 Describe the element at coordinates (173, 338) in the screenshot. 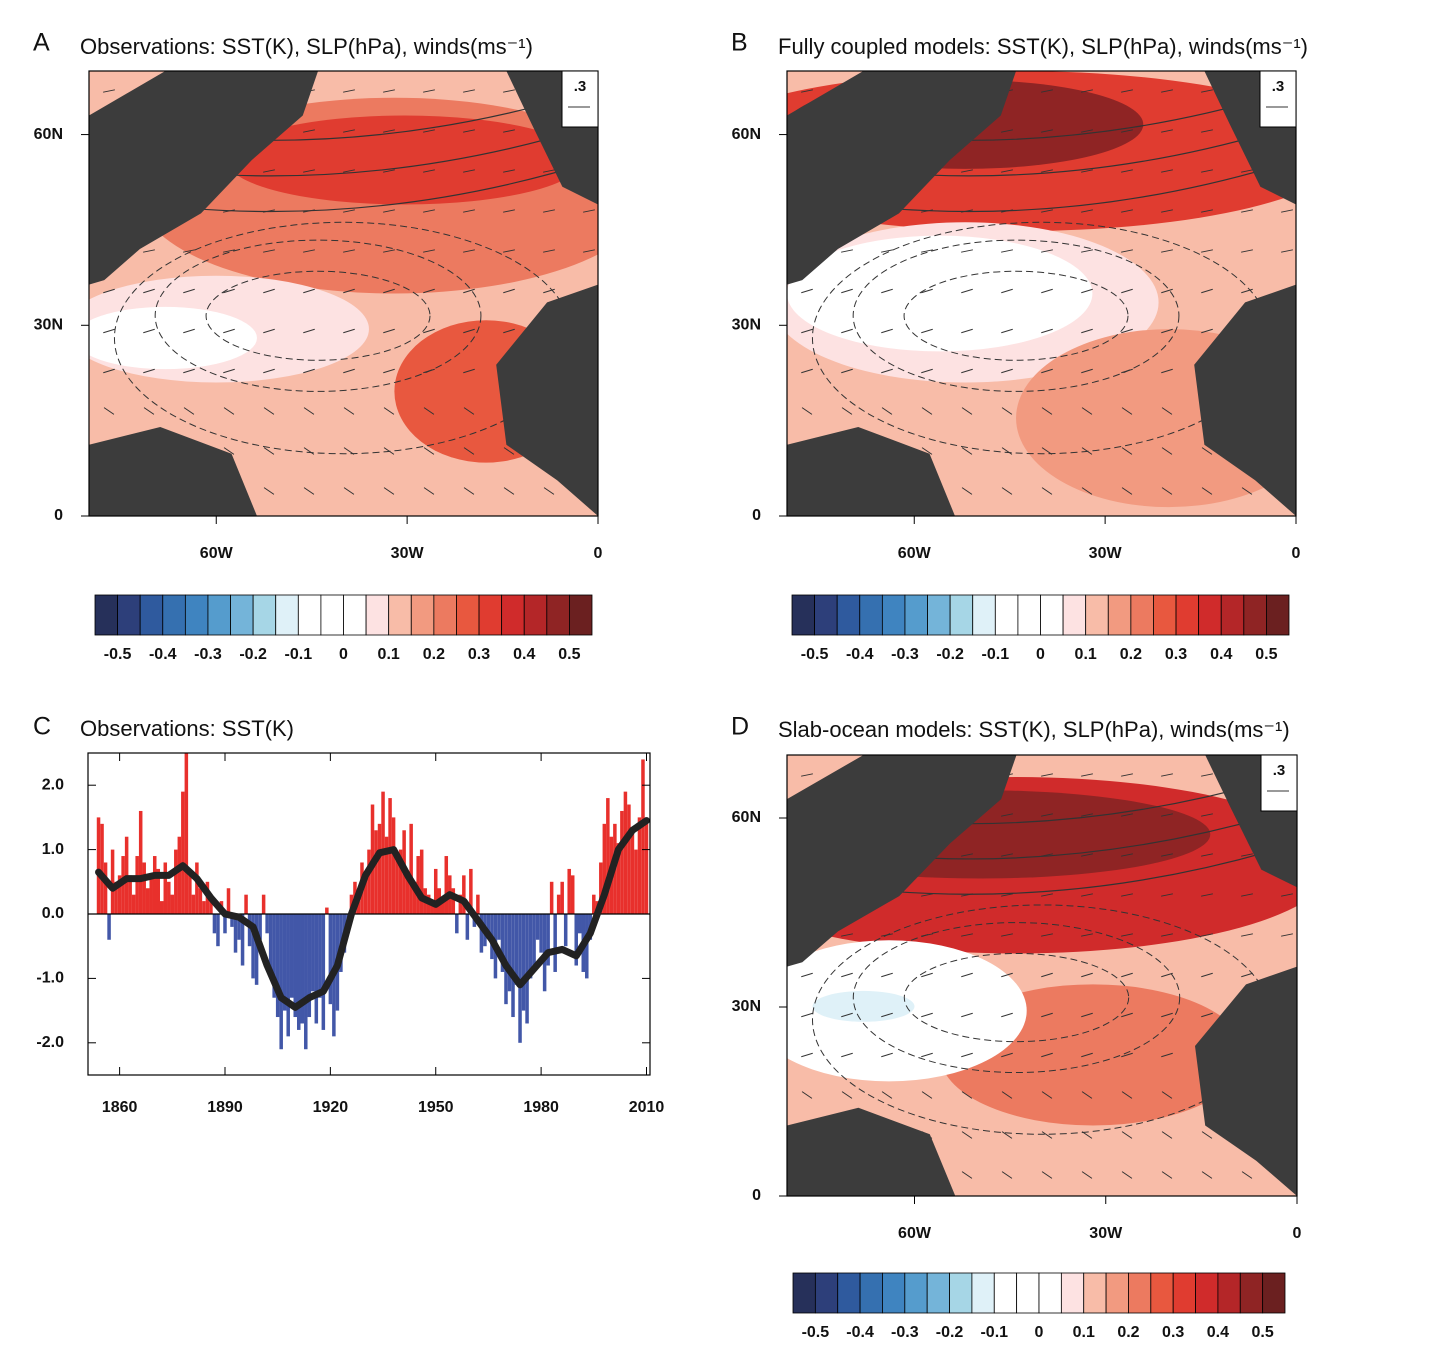

I see `sst-field` at that location.